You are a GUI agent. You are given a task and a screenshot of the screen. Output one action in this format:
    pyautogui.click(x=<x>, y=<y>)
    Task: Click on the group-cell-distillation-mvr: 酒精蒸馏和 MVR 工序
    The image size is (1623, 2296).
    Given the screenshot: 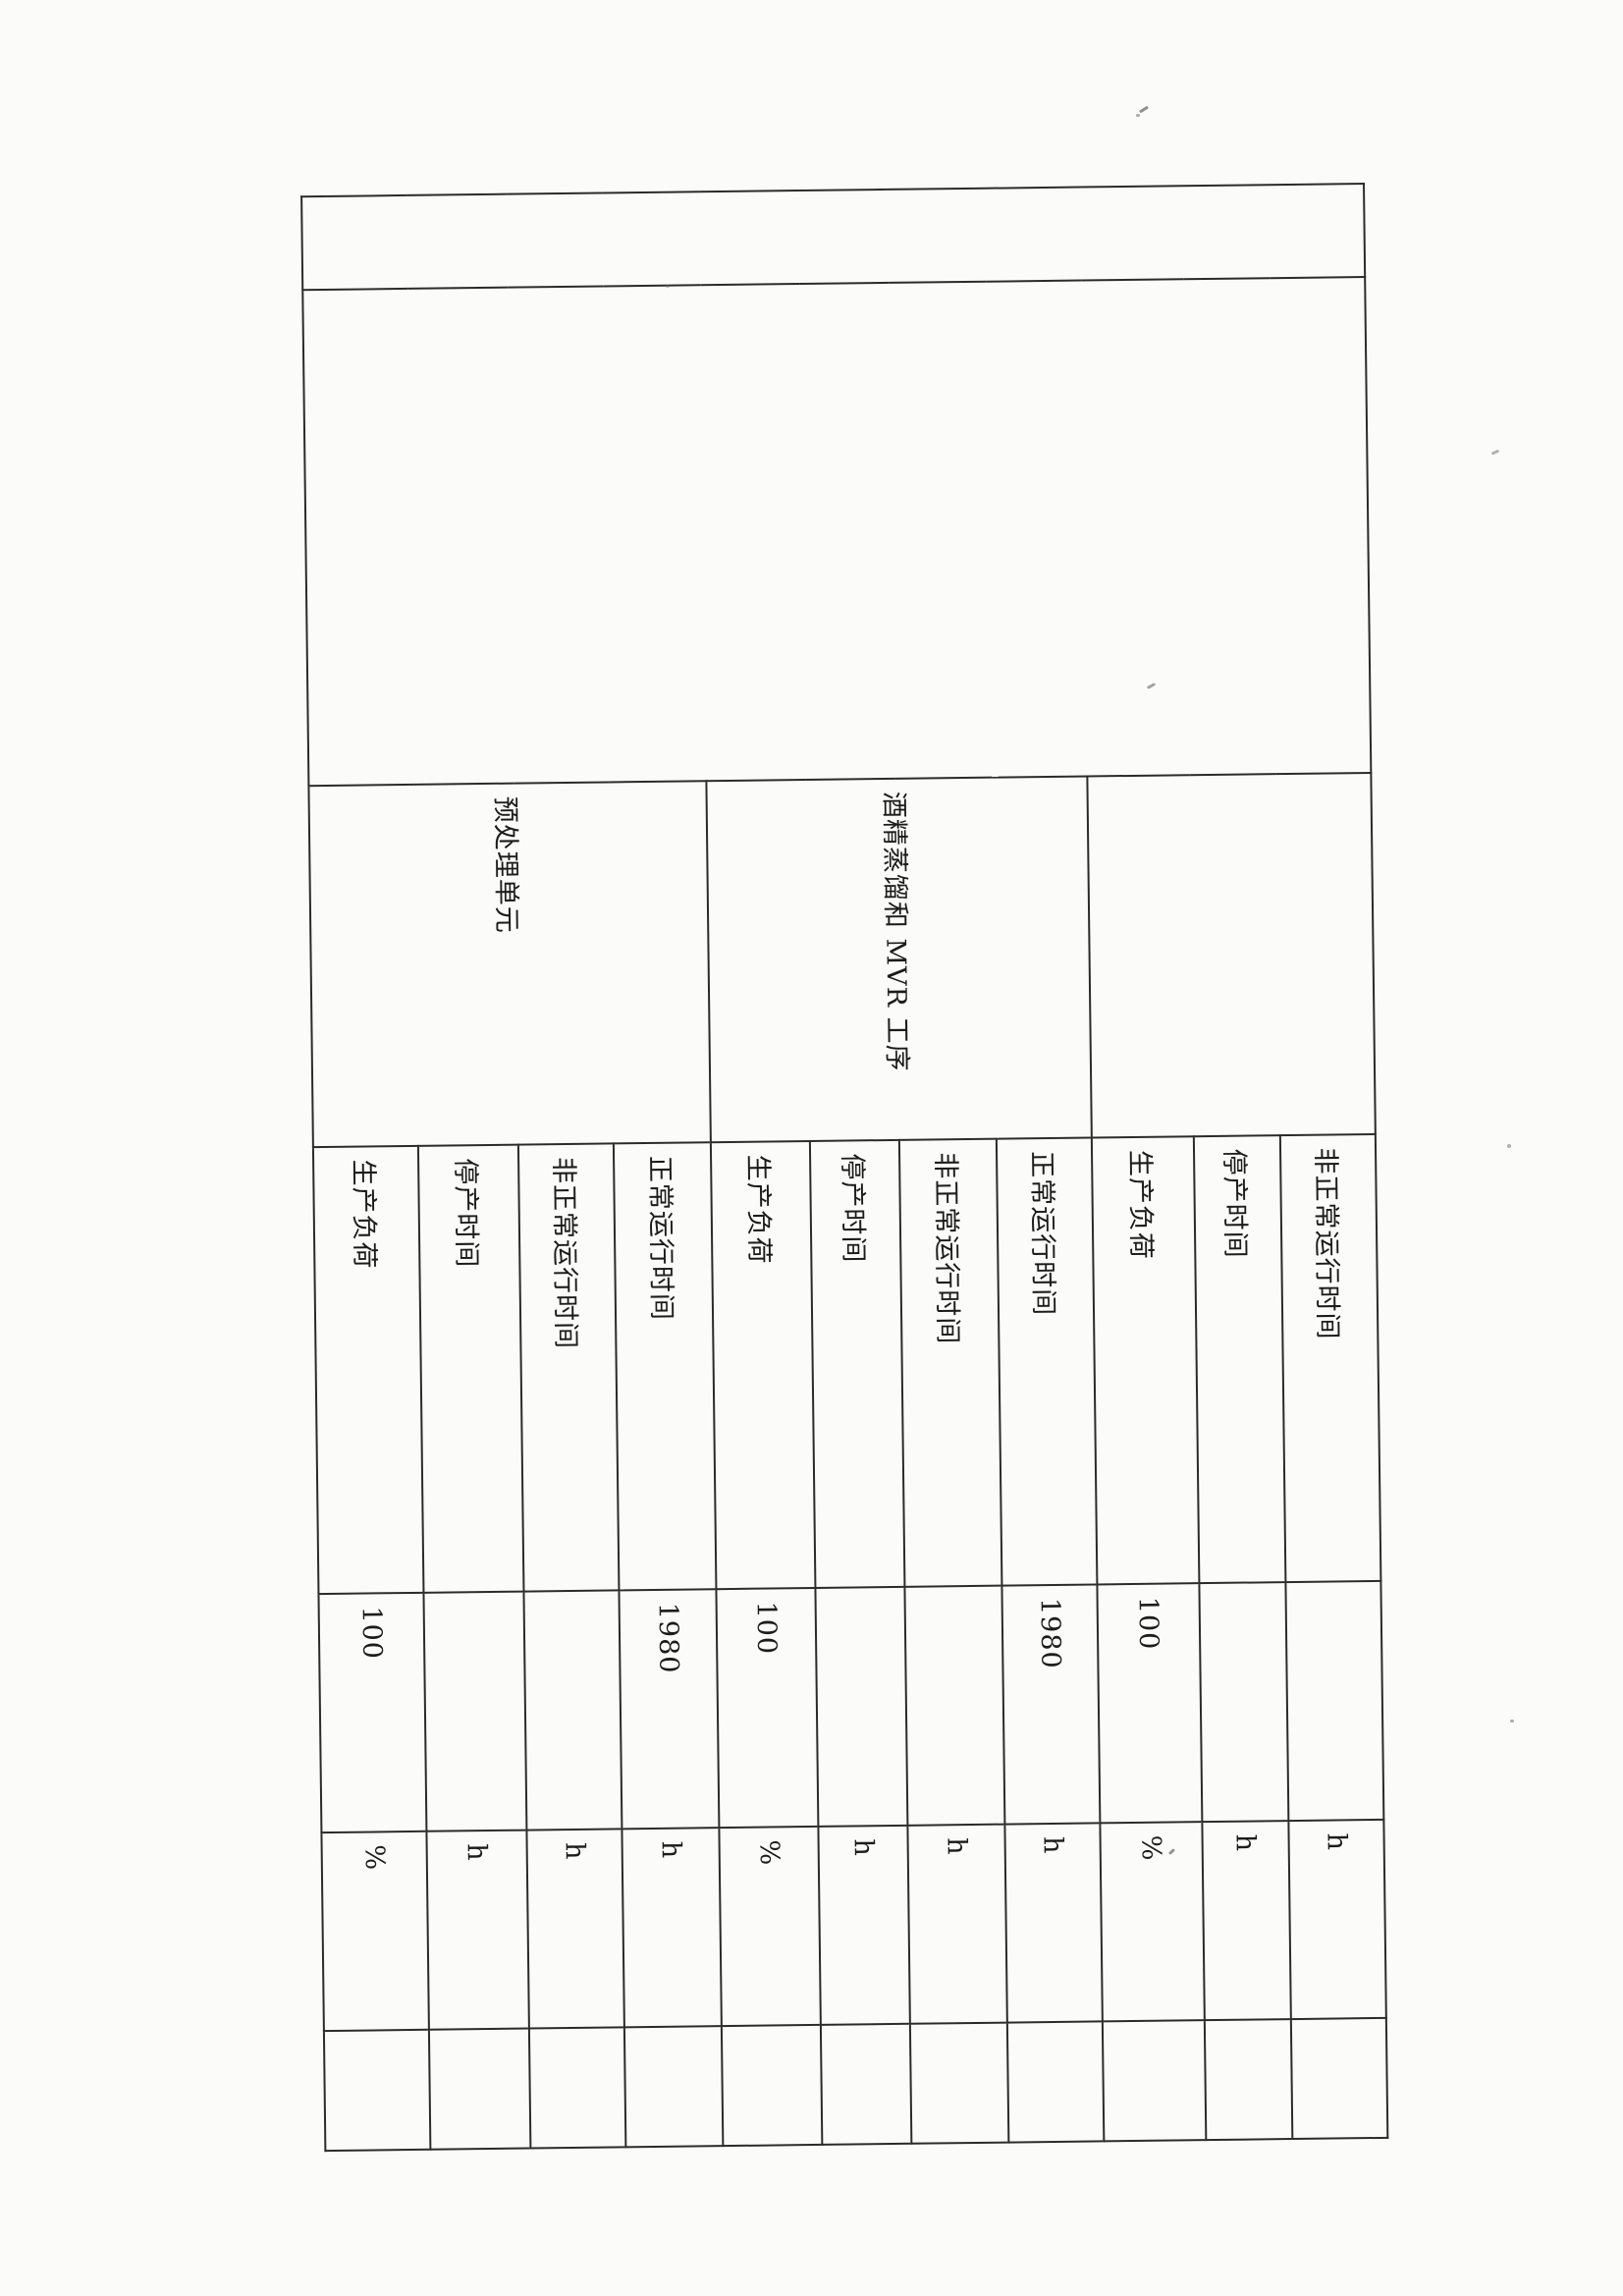 What is the action you would take?
    pyautogui.click(x=899, y=959)
    